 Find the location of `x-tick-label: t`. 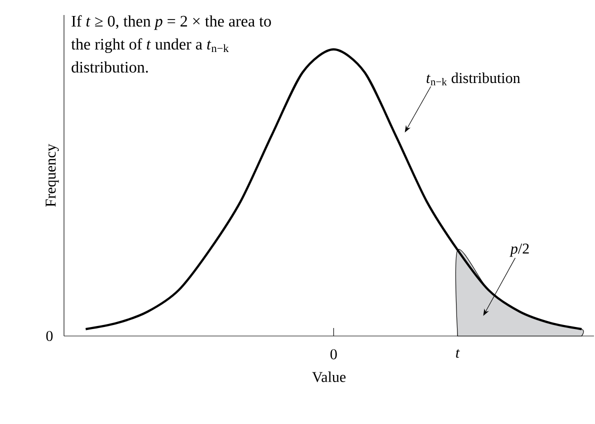

x-tick-label: t is located at coordinates (458, 353).